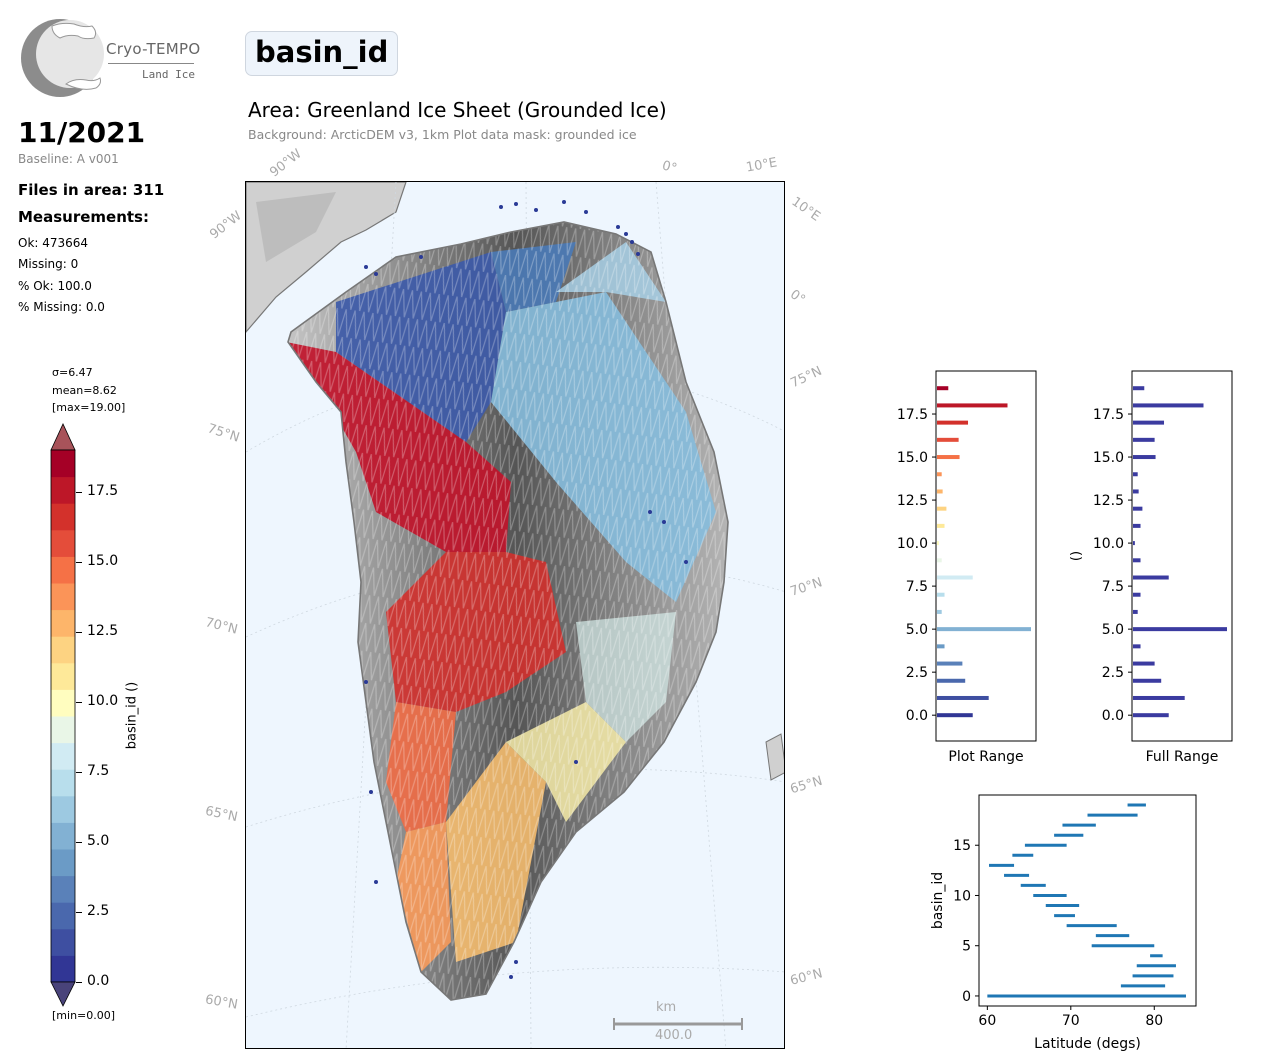  Describe the element at coordinates (221, 626) in the screenshot. I see `graticule-label-left-70n: 70°N` at that location.